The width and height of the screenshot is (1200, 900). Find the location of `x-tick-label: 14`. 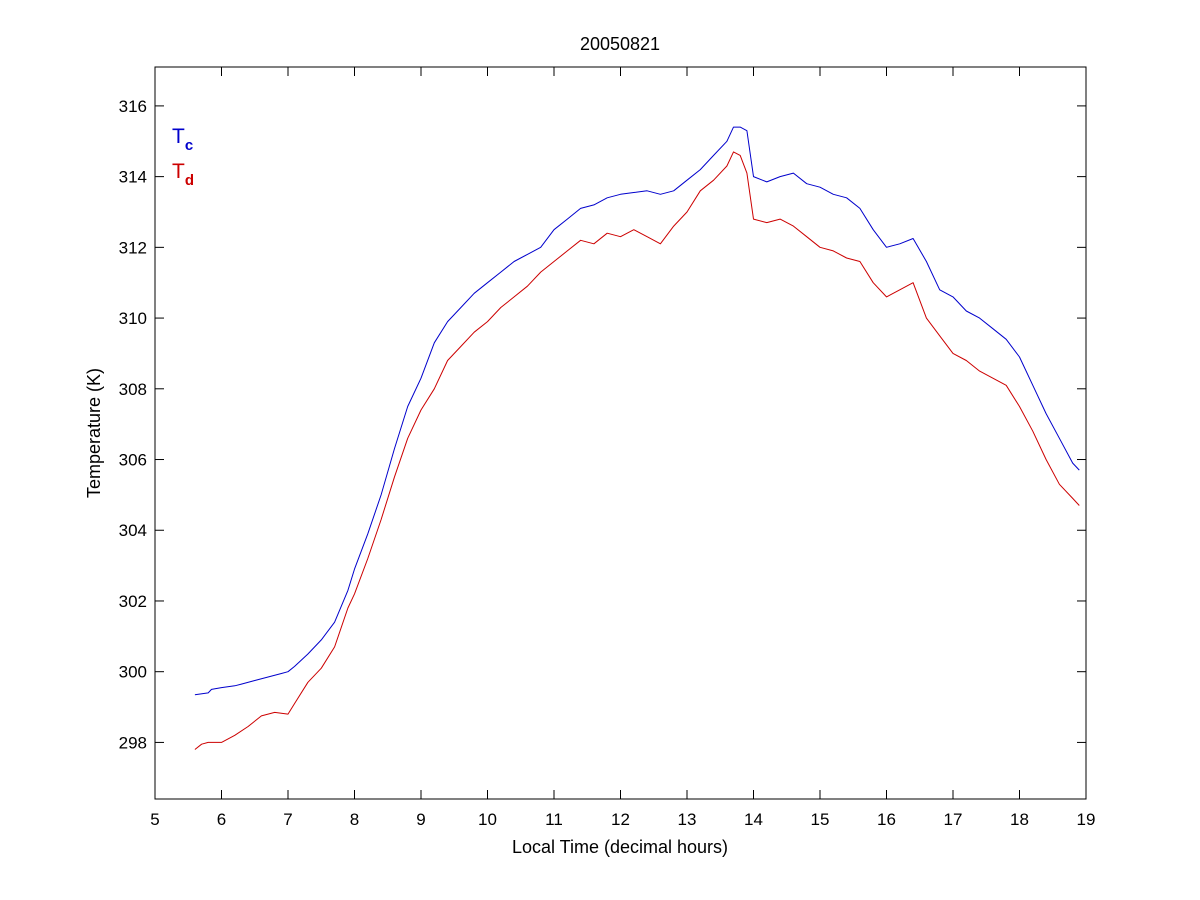

x-tick-label: 14 is located at coordinates (753, 819).